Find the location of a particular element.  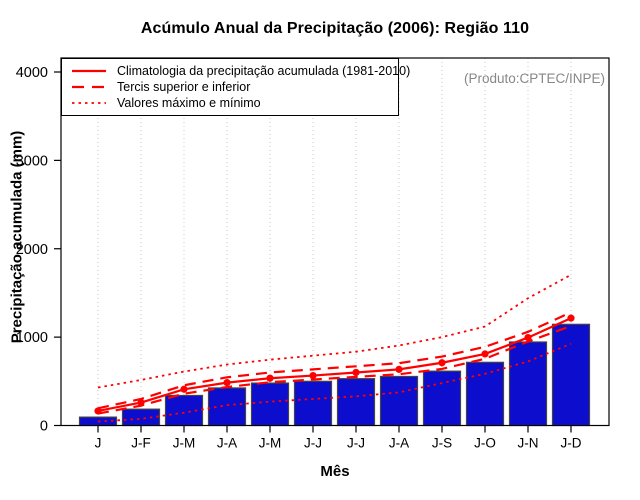

svg-text: J-S is located at coordinates (442, 443).